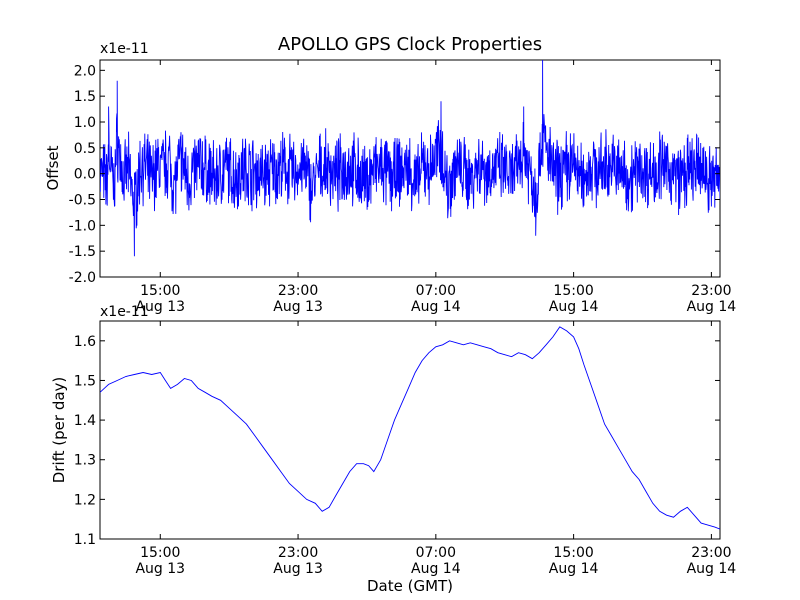 The height and width of the screenshot is (600, 800). Describe the element at coordinates (85, 175) in the screenshot. I see `y-tick-label: 0.0` at that location.